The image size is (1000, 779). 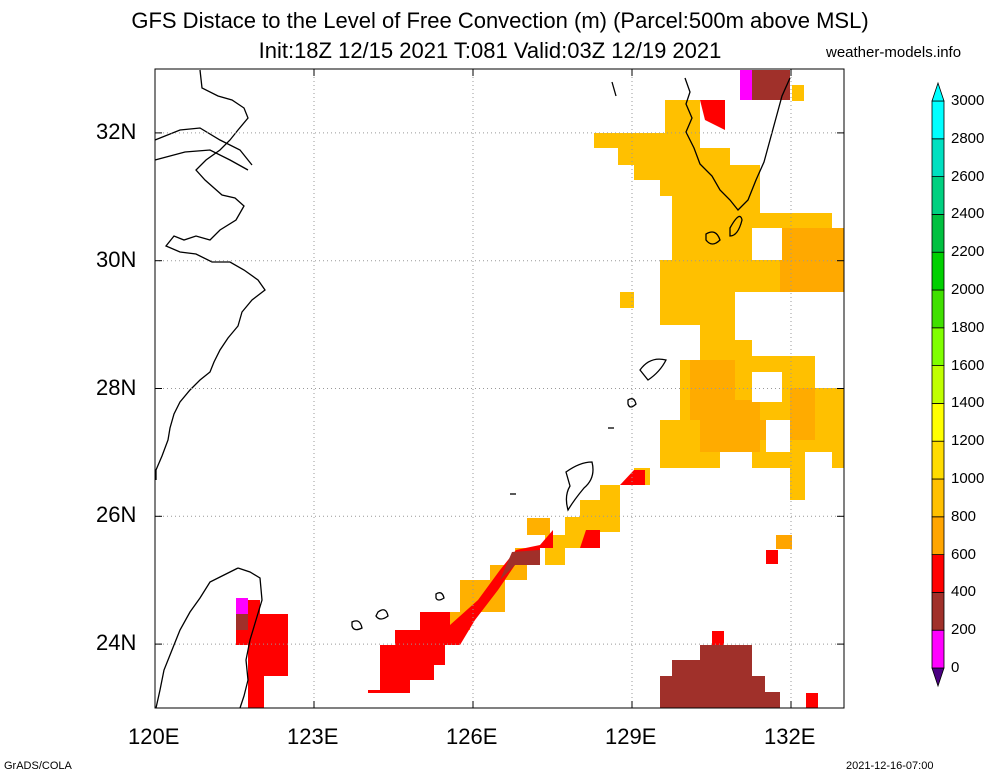 I want to click on field-patch-ryukyu-orange, so click(x=495, y=574).